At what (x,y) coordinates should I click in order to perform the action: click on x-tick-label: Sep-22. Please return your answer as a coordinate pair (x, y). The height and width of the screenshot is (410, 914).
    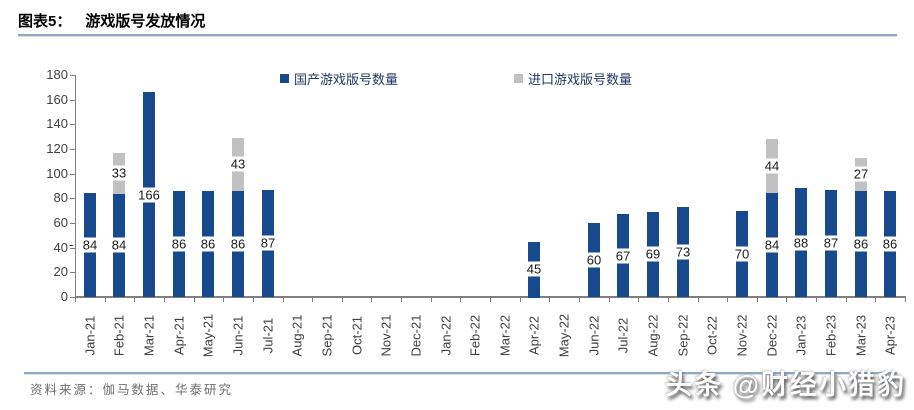
    Looking at the image, I should click on (683, 335).